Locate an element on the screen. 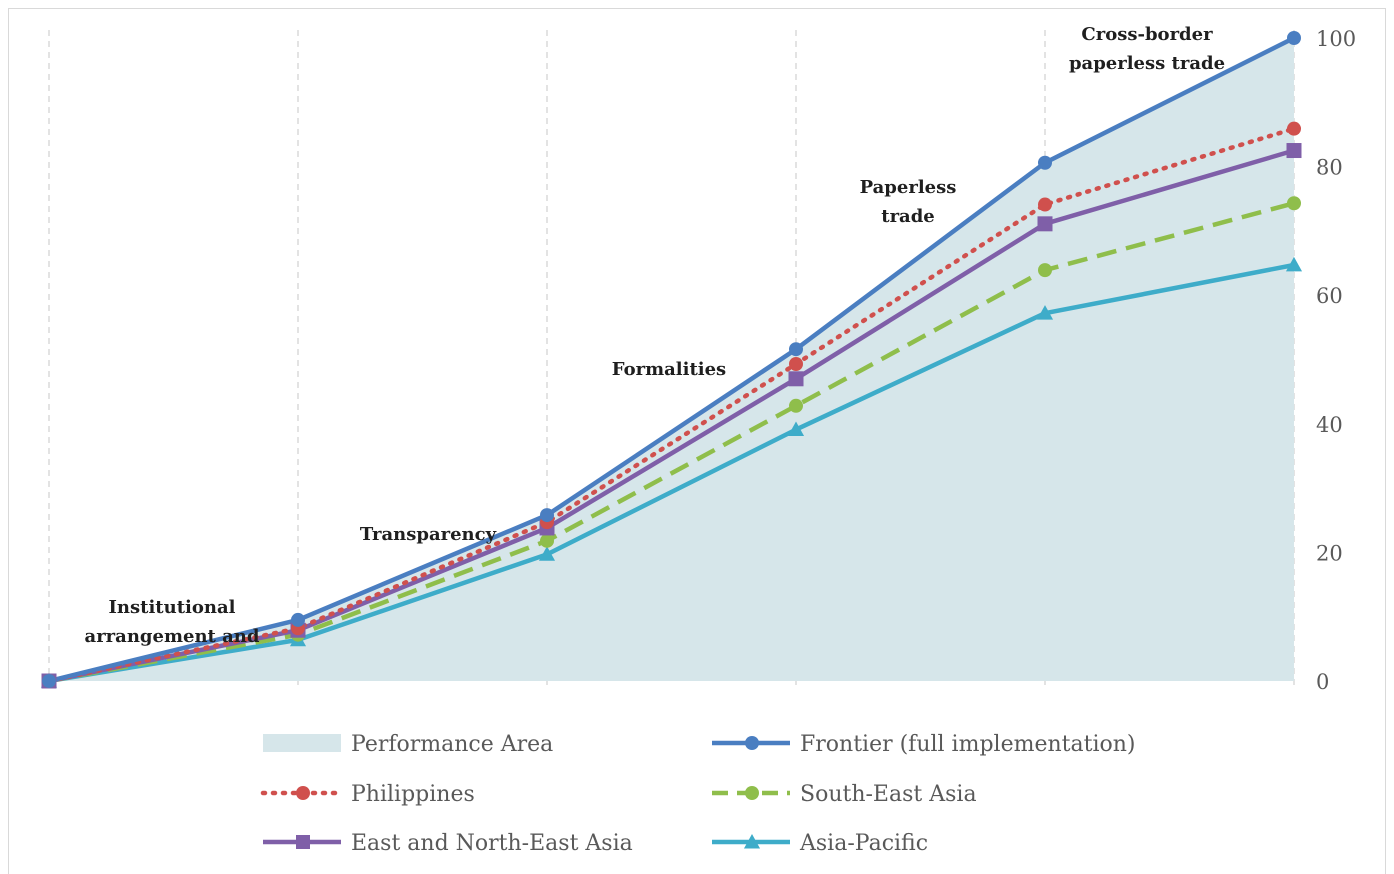  annotation-line: trade is located at coordinates (908, 216).